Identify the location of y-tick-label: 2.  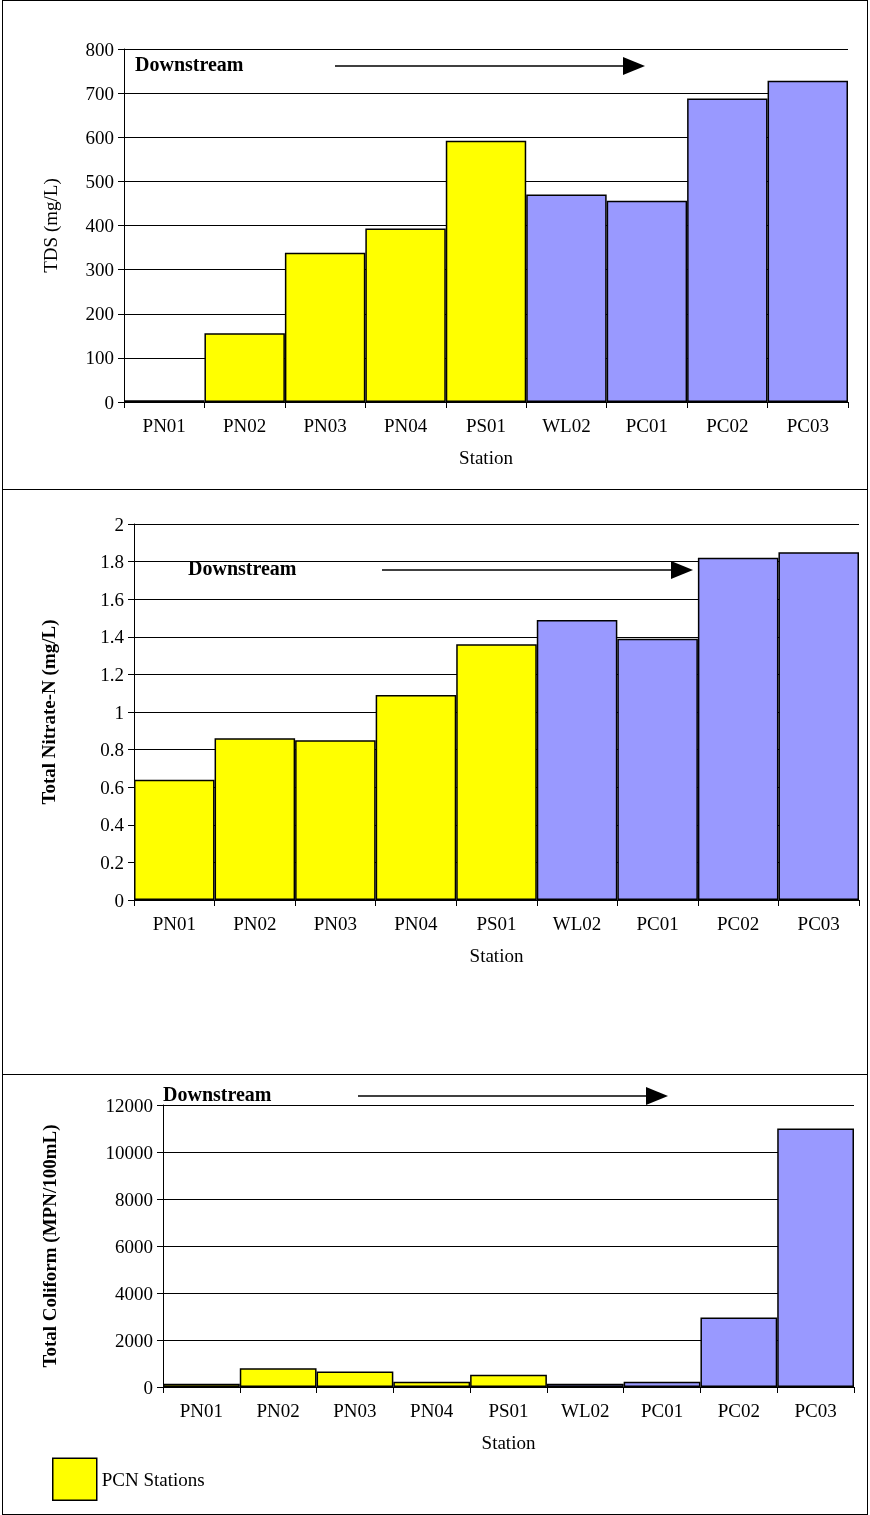
(119, 524).